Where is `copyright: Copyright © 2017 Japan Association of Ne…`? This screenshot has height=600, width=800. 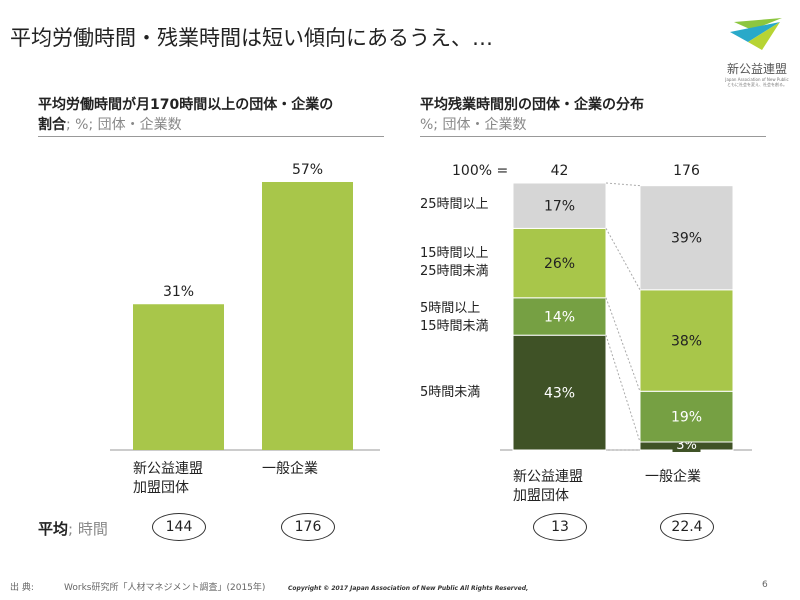
copyright: Copyright © 2017 Japan Association of Ne… is located at coordinates (408, 588).